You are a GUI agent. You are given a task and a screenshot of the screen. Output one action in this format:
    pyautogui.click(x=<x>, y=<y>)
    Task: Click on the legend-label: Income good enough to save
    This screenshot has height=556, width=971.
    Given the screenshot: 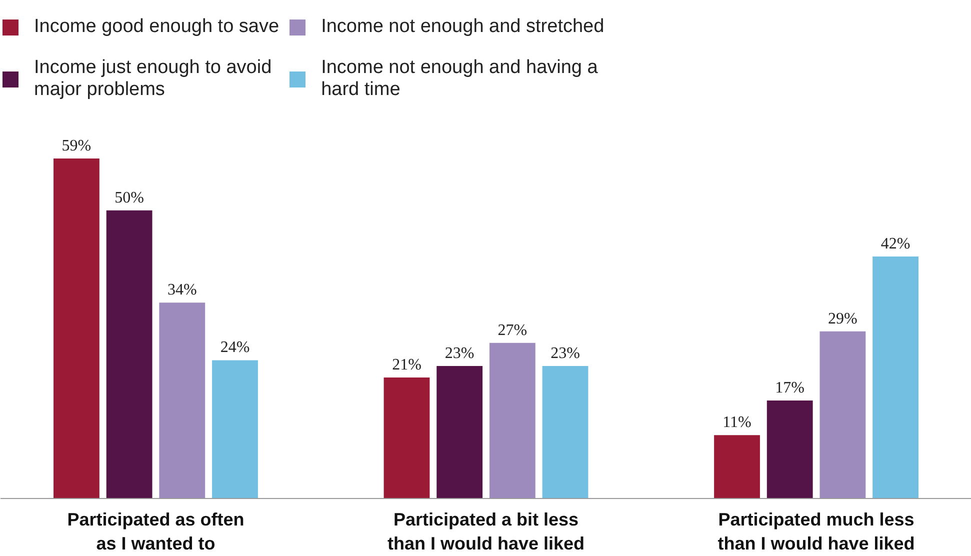 What is the action you would take?
    pyautogui.click(x=157, y=27)
    